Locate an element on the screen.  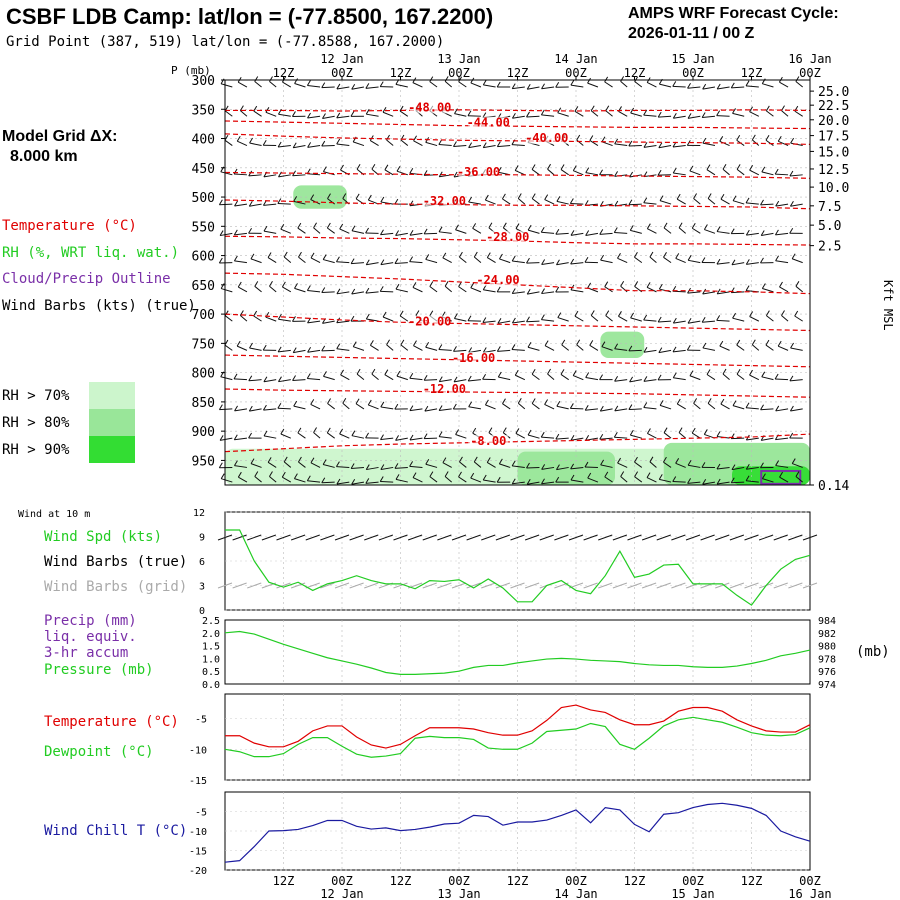
legend-precip: Precip (mm) liq. equiv. 3-hr accum is located at coordinates (90, 637).